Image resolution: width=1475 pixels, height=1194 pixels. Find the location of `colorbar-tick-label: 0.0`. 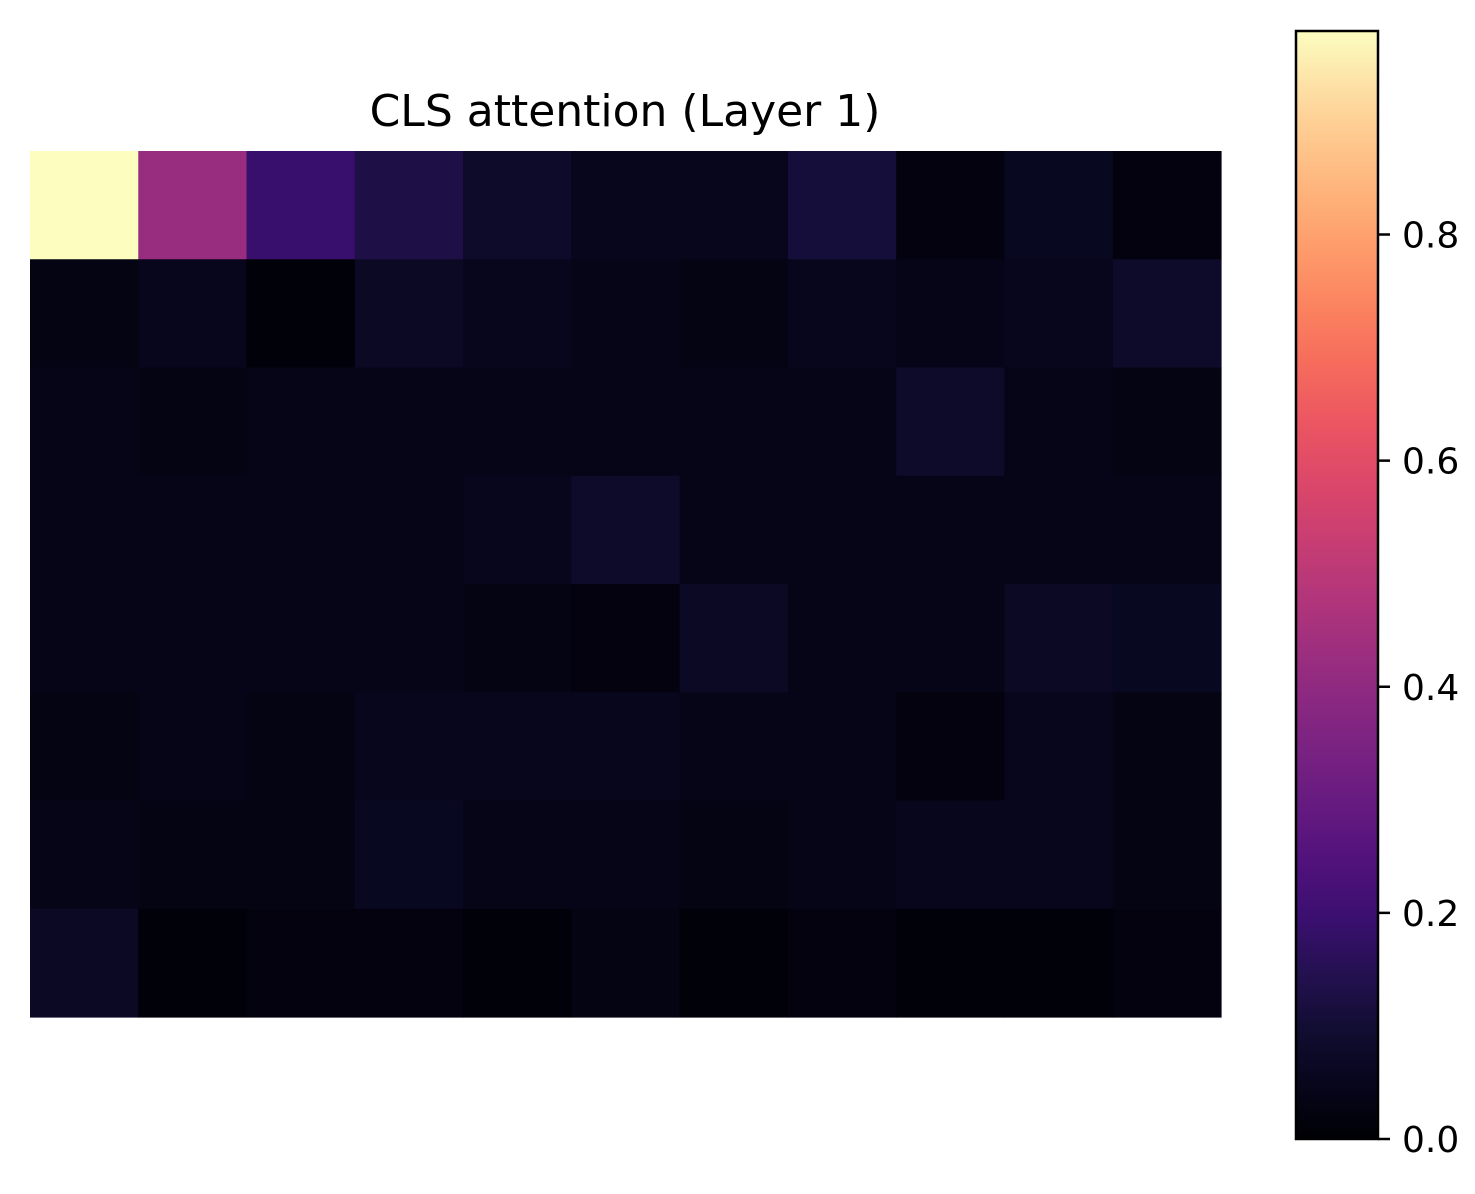

colorbar-tick-label: 0.0 is located at coordinates (1430, 1140).